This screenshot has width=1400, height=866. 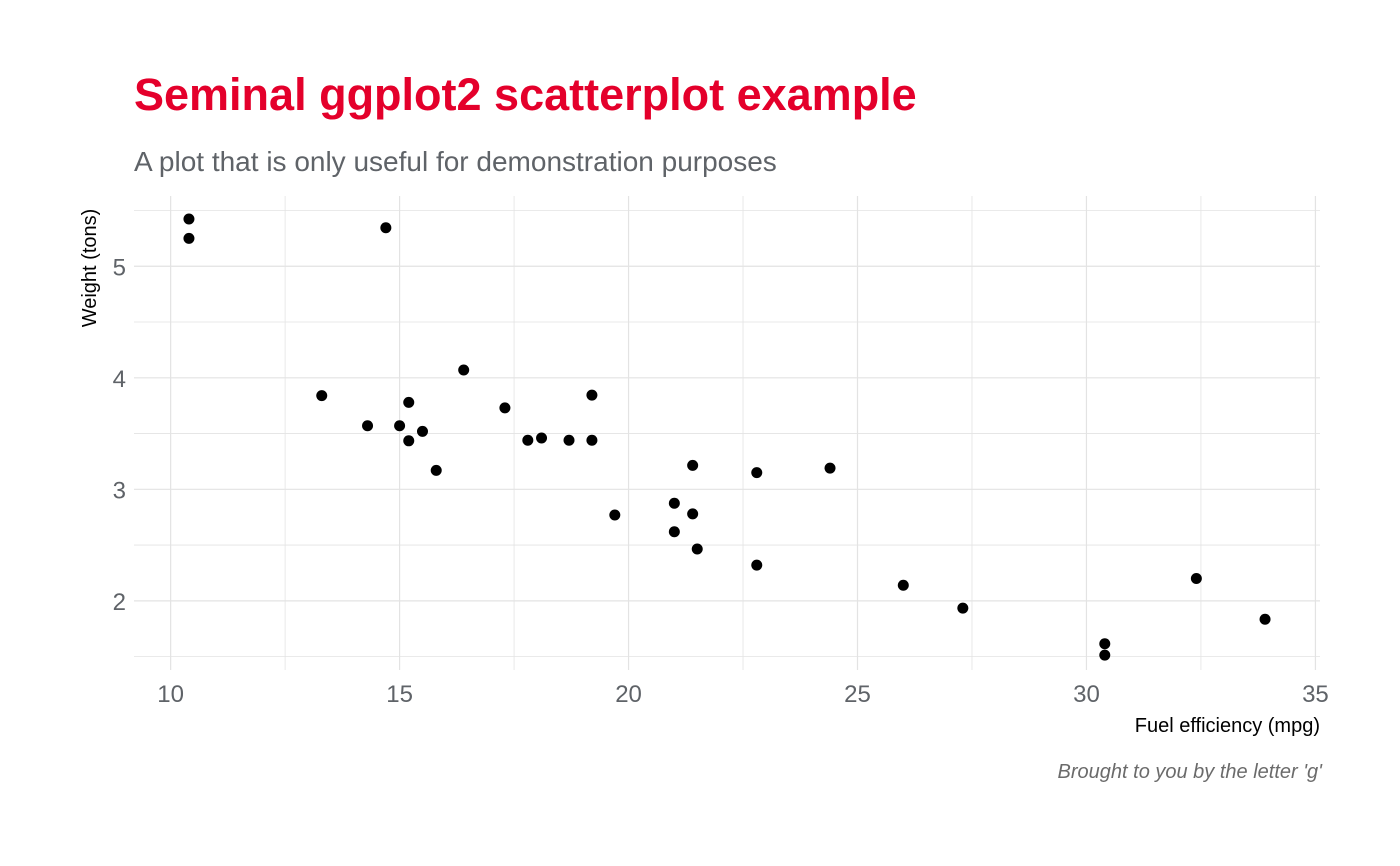 What do you see at coordinates (119, 267) in the screenshot?
I see `y-tick-label: 5` at bounding box center [119, 267].